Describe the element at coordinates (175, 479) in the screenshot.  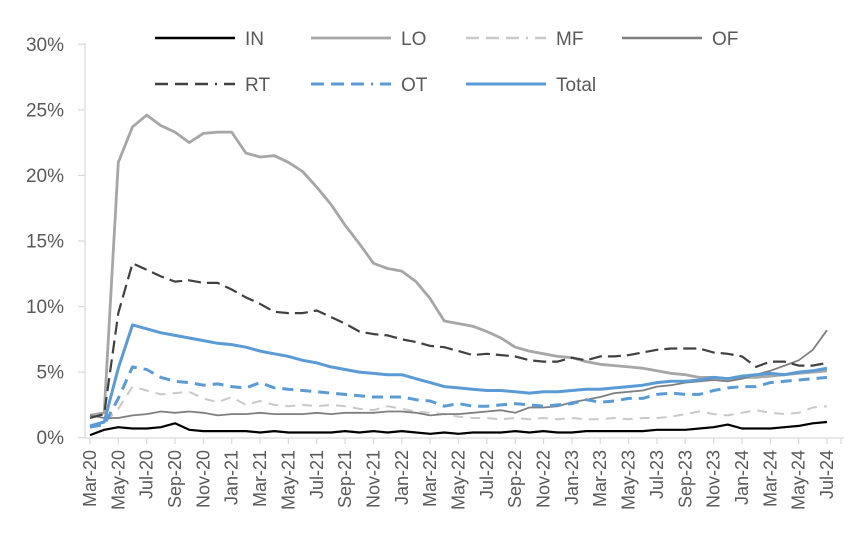
I see `x-axis-label: Sep-20` at that location.